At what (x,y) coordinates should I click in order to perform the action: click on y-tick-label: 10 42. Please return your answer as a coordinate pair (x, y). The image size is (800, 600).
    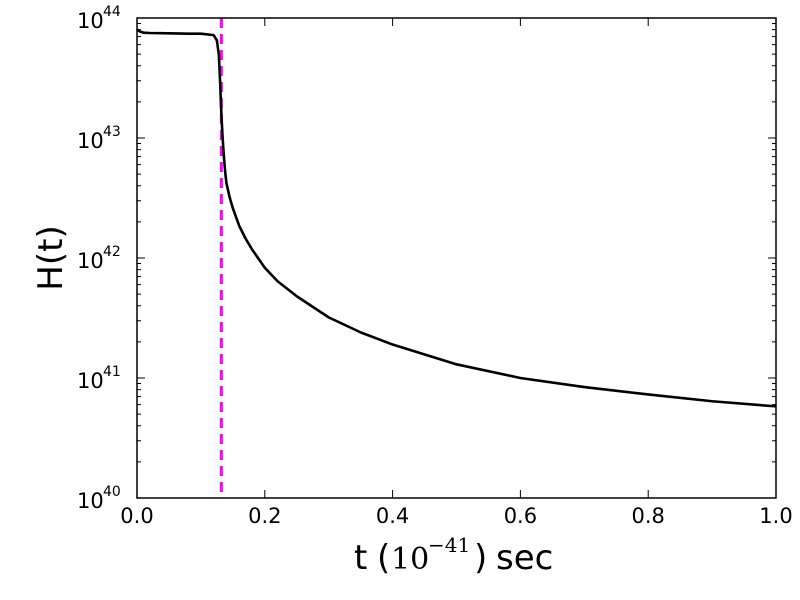
    Looking at the image, I should click on (99, 258).